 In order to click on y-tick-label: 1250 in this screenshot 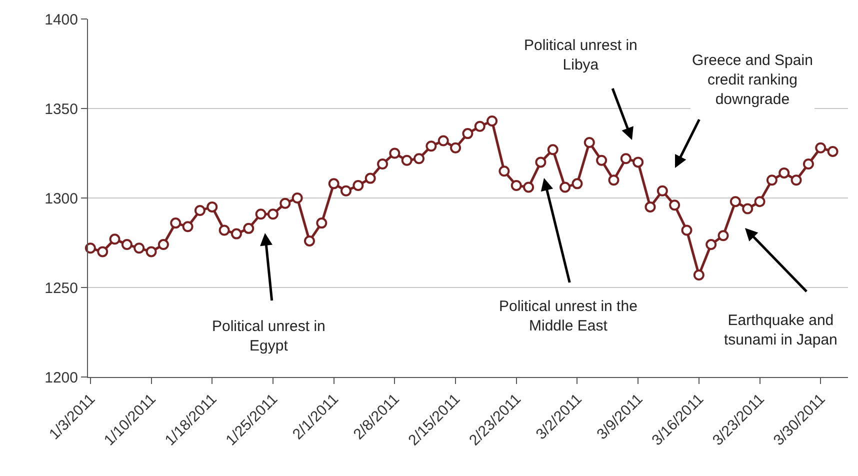, I will do `click(61, 288)`.